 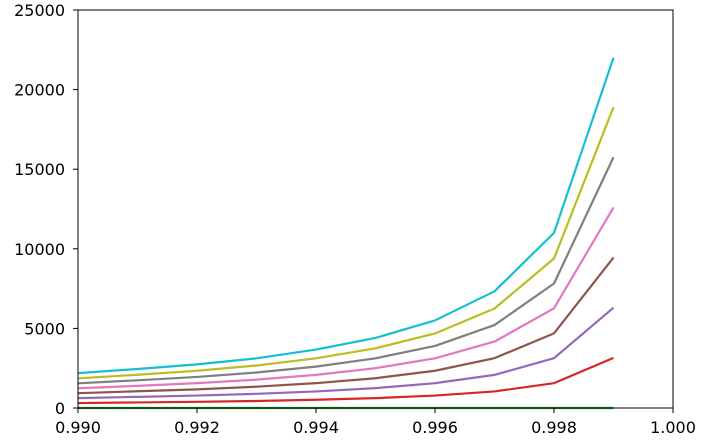 I want to click on x-tick-label: 0.998, so click(x=554, y=427).